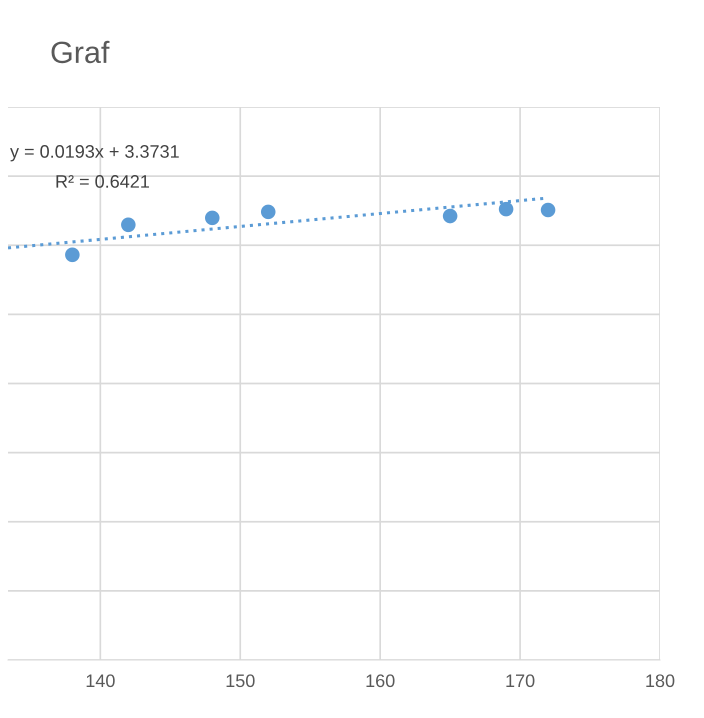 The height and width of the screenshot is (718, 704). I want to click on x-tick-label: 160, so click(380, 681).